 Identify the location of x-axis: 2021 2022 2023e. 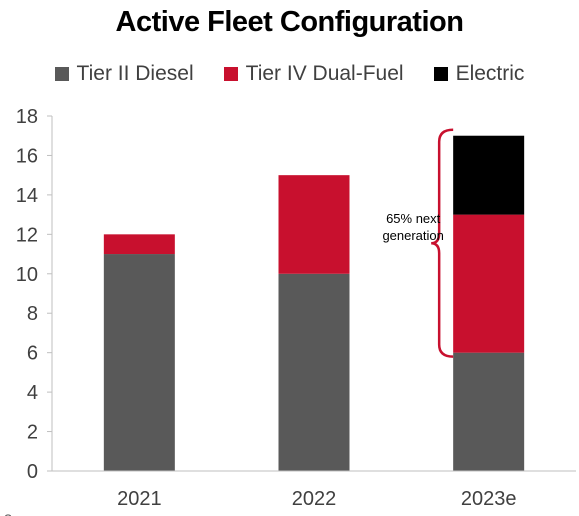
(314, 490).